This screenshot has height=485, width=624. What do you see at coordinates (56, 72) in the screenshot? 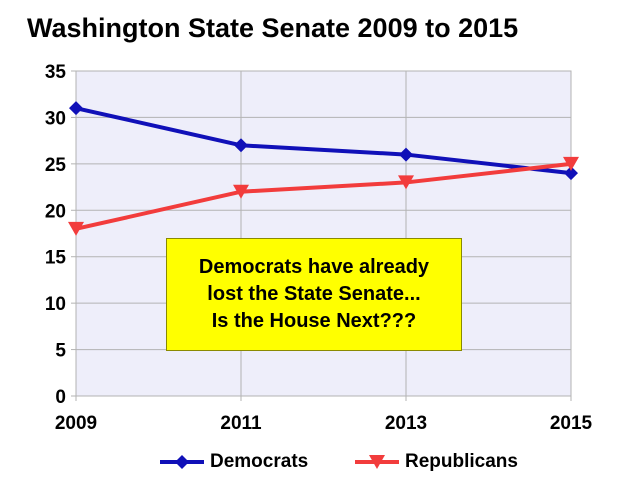
I see `y-tick-label: 35` at bounding box center [56, 72].